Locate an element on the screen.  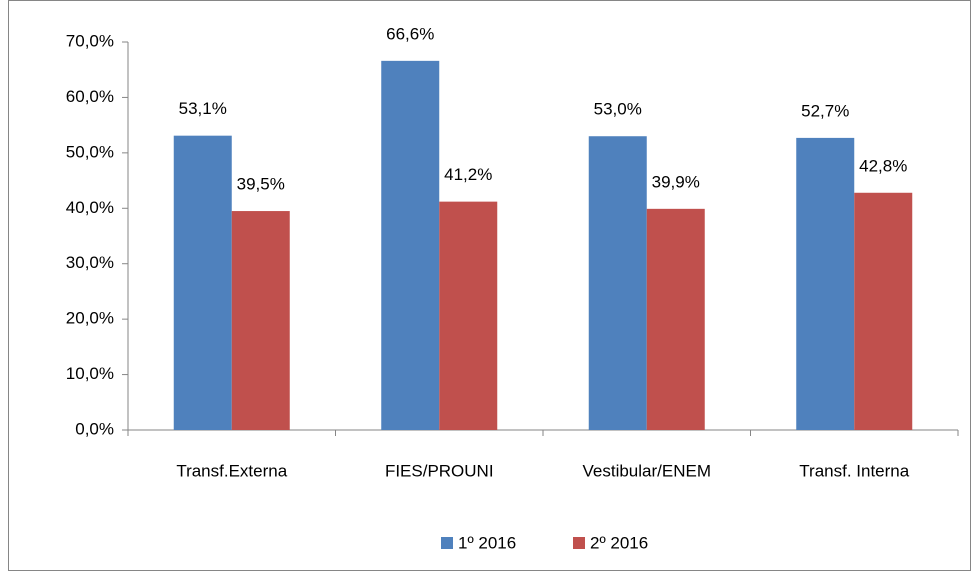
x-tick-label: Transf.Externa is located at coordinates (231, 470).